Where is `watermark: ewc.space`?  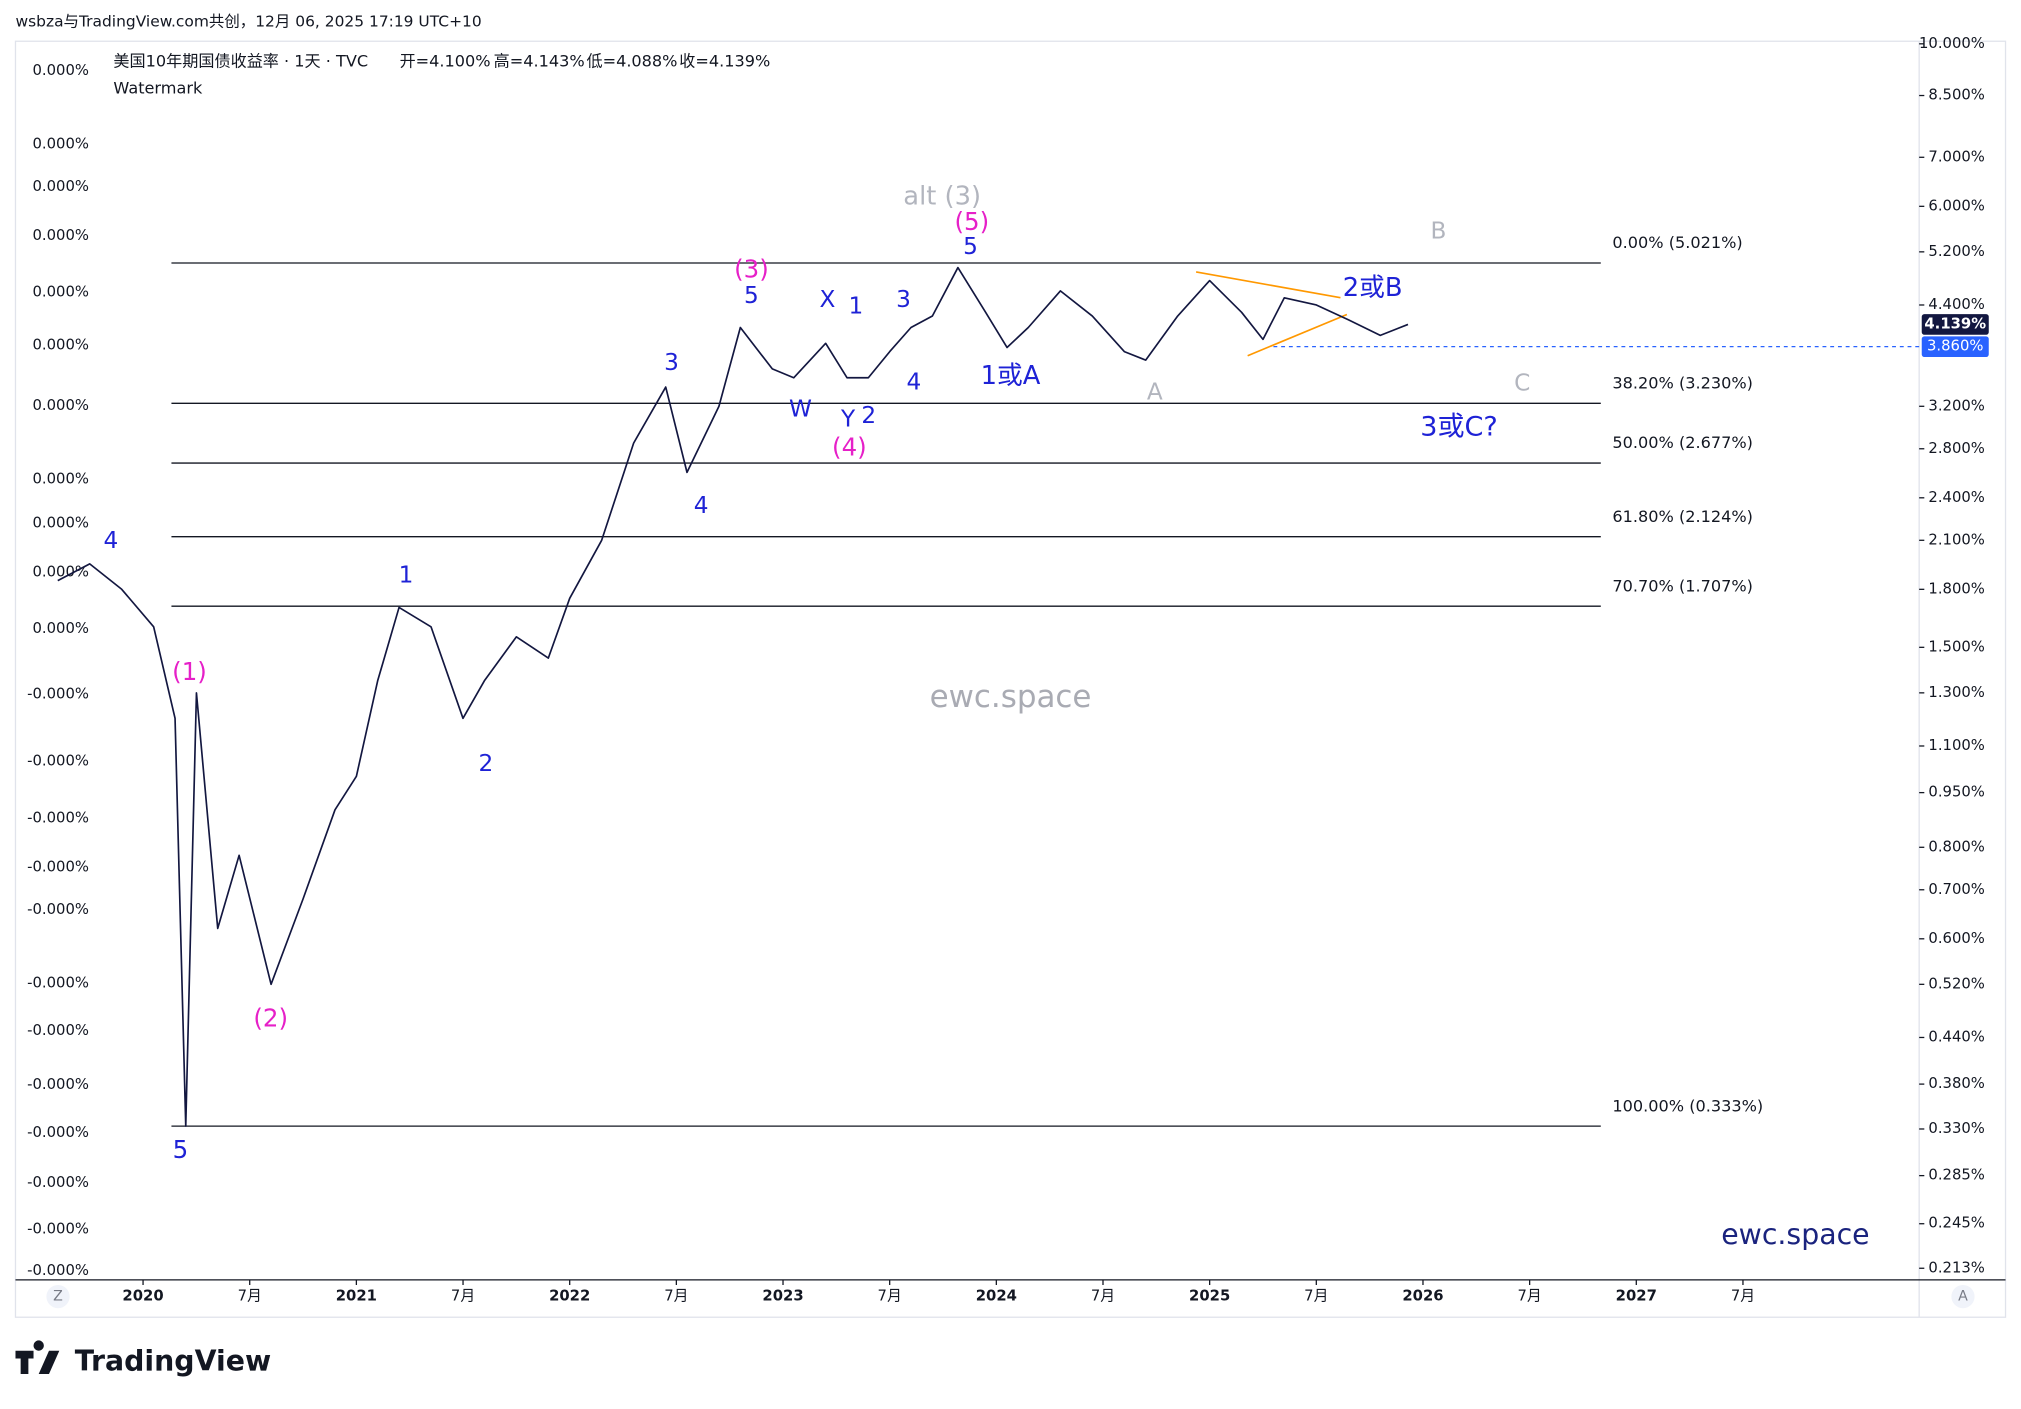
watermark: ewc.space is located at coordinates (1795, 1234).